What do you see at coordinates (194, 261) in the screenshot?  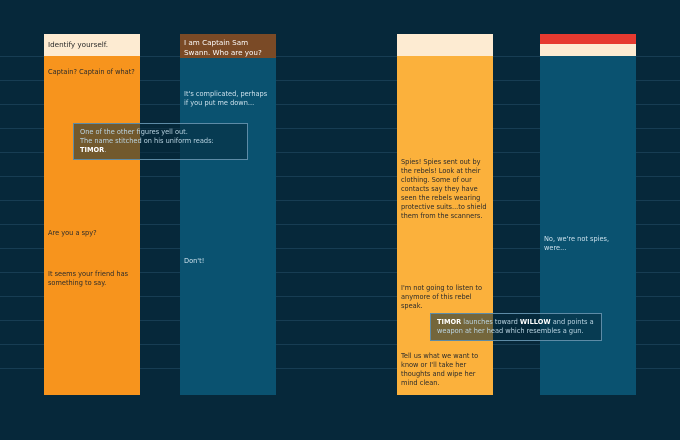 I see `dialogue-line: Don't!` at bounding box center [194, 261].